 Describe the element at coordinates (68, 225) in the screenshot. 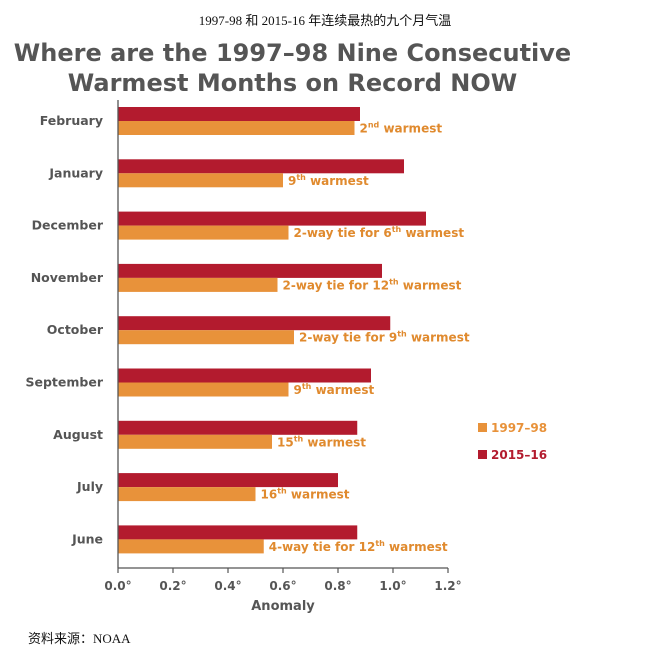

I see `category-label-december: December` at that location.